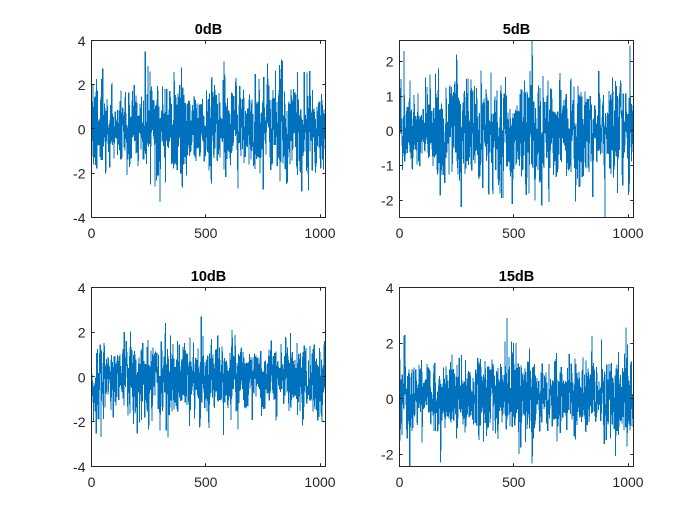  What do you see at coordinates (208, 30) in the screenshot?
I see `svg-text: 0dB` at bounding box center [208, 30].